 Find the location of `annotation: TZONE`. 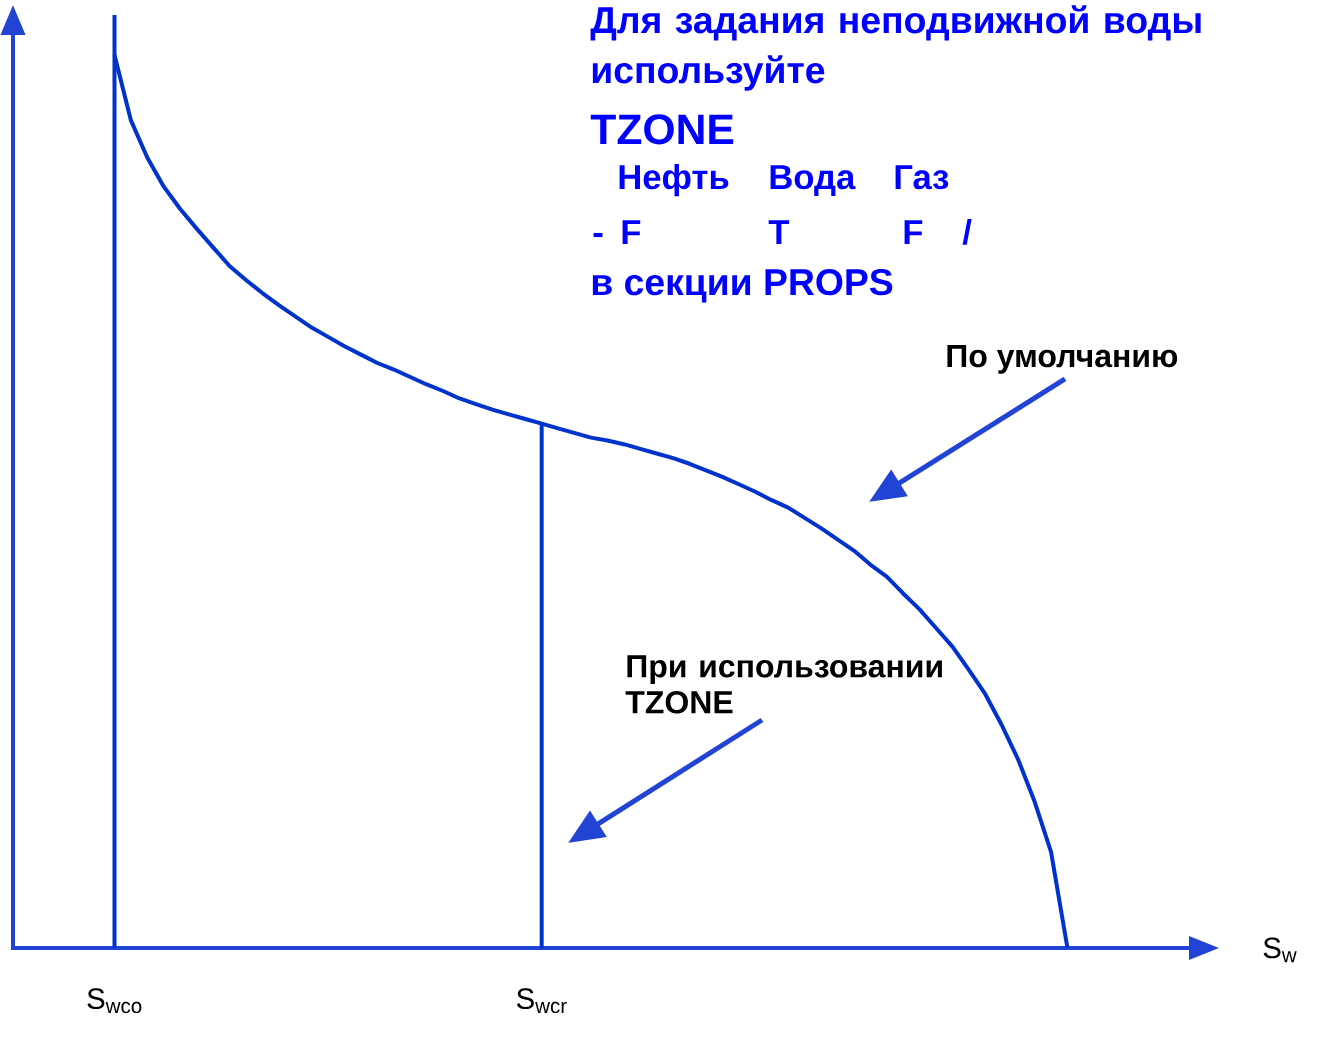

annotation: TZONE is located at coordinates (662, 129).